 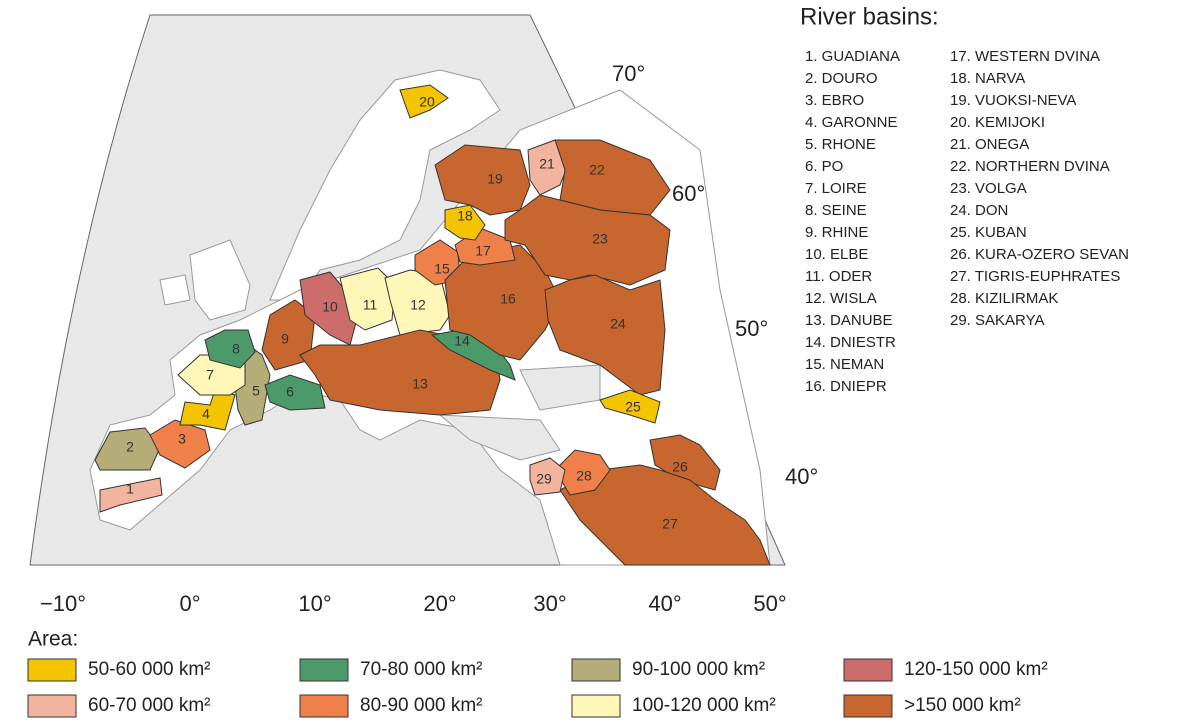 I want to click on legend-label: 100-120 000 km², so click(x=704, y=705).